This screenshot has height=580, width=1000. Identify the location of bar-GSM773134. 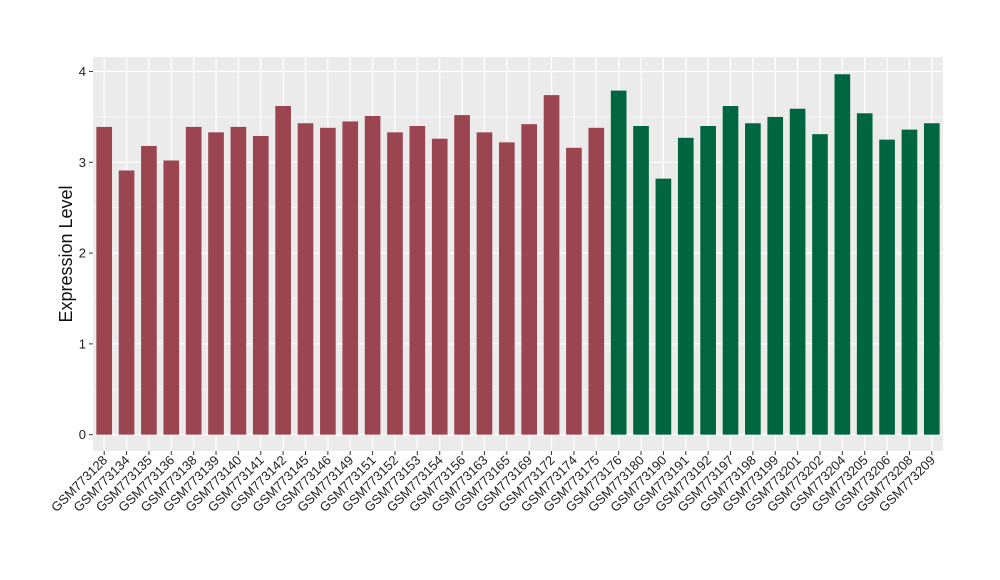
(126, 302).